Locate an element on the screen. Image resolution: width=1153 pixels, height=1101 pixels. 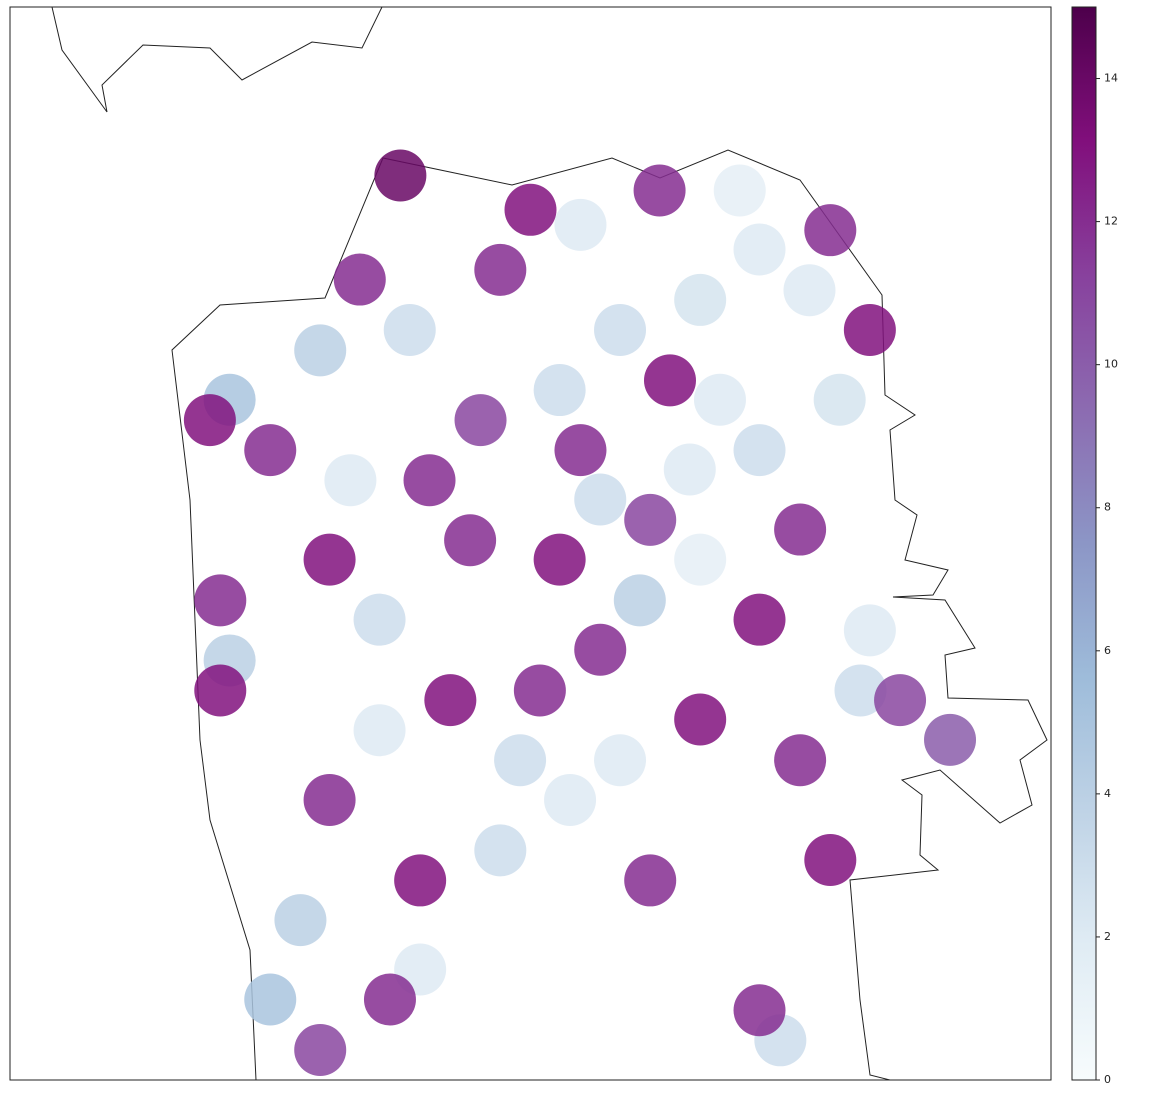
colorbar-tick-label: 2 is located at coordinates (1107, 936).